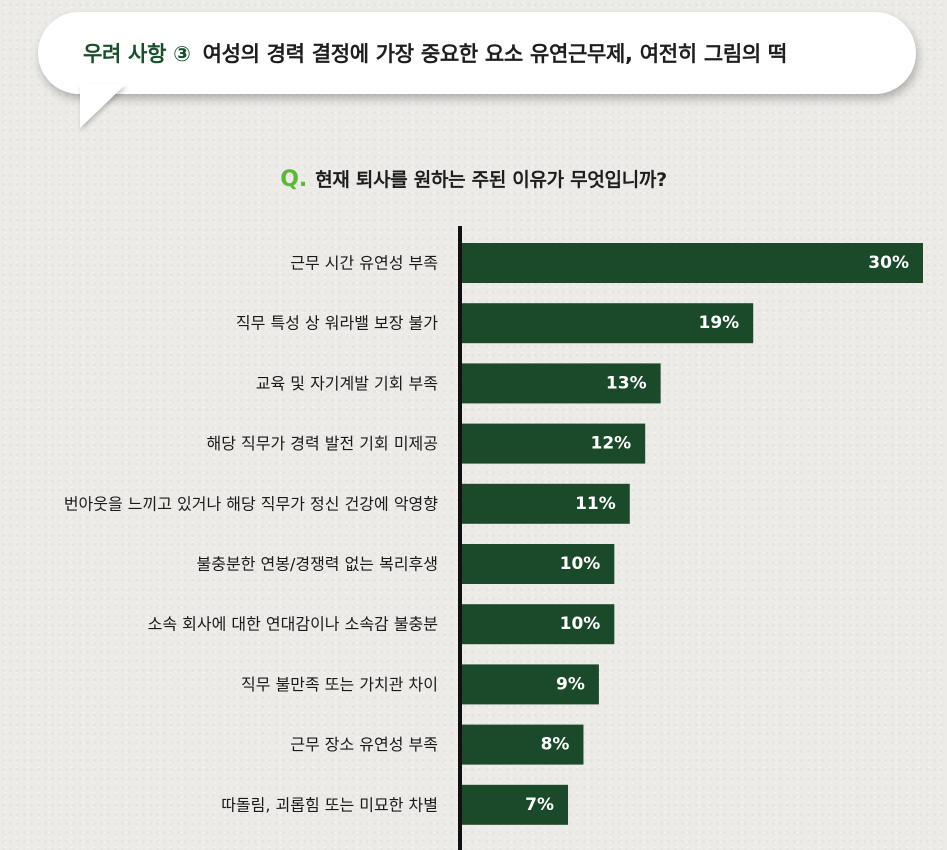 This screenshot has width=947, height=850. Describe the element at coordinates (626, 383) in the screenshot. I see `value-label-3: 13%` at that location.